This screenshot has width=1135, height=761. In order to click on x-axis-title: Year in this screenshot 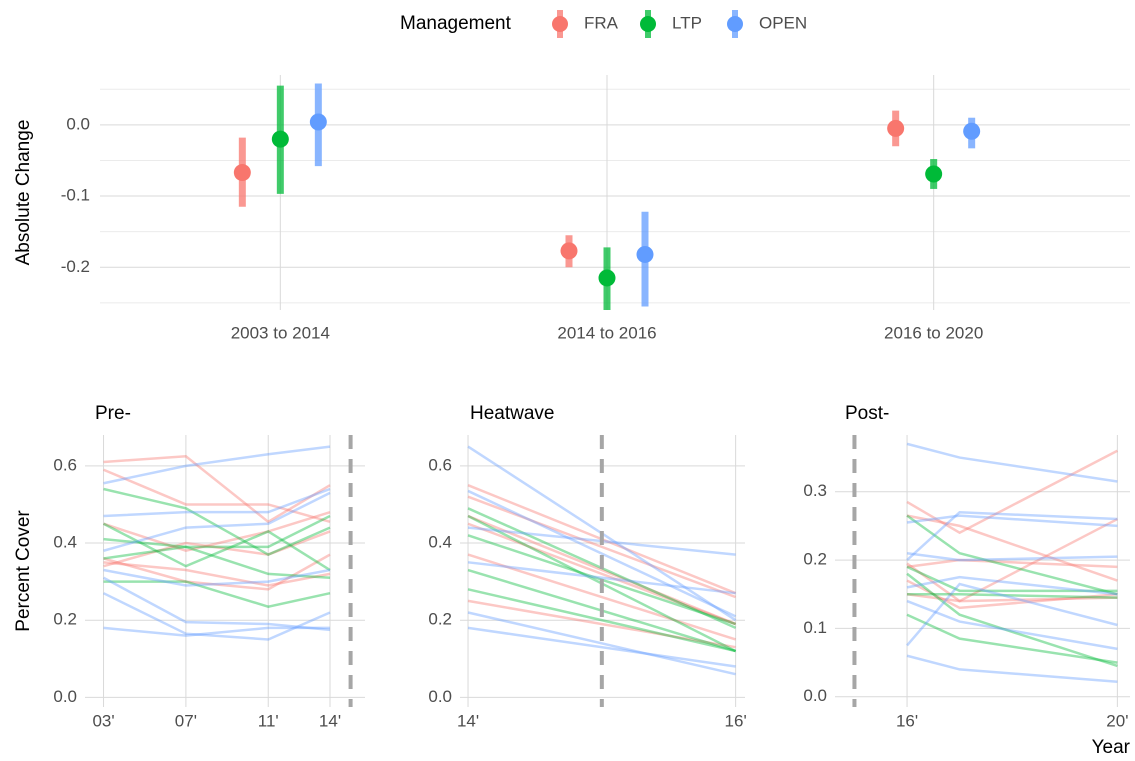, I will do `click(1111, 747)`.